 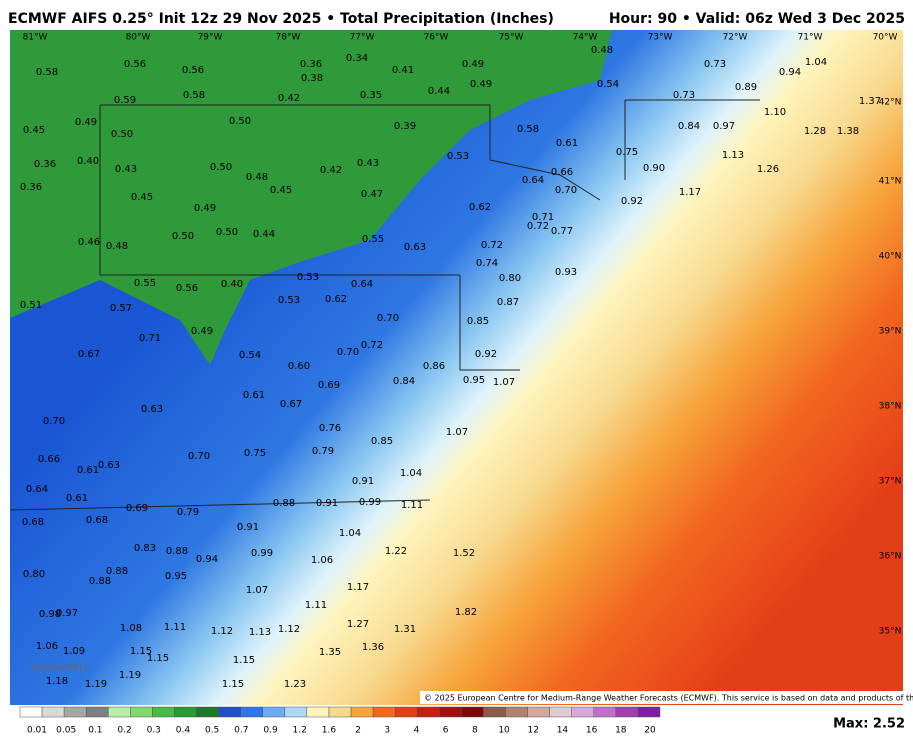 What do you see at coordinates (322, 560) in the screenshot?
I see `precip-value-label: 1.06` at bounding box center [322, 560].